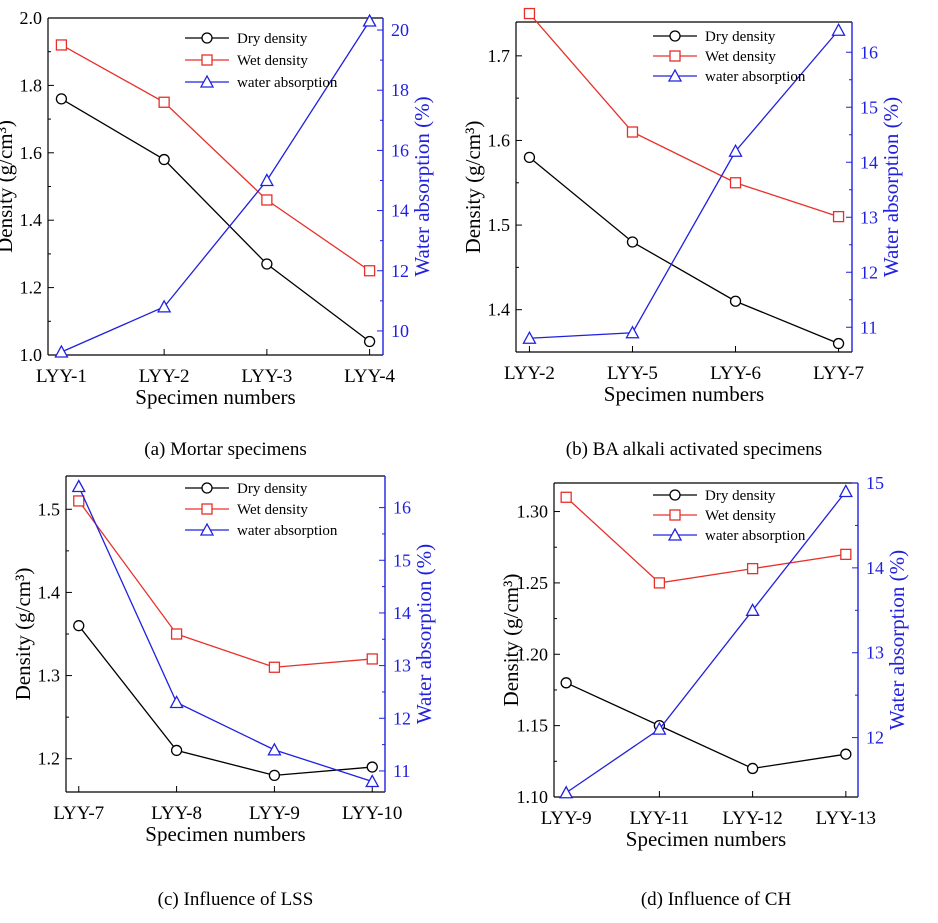  Describe the element at coordinates (400, 90) in the screenshot. I see `y-tick-label-right: 18` at that location.